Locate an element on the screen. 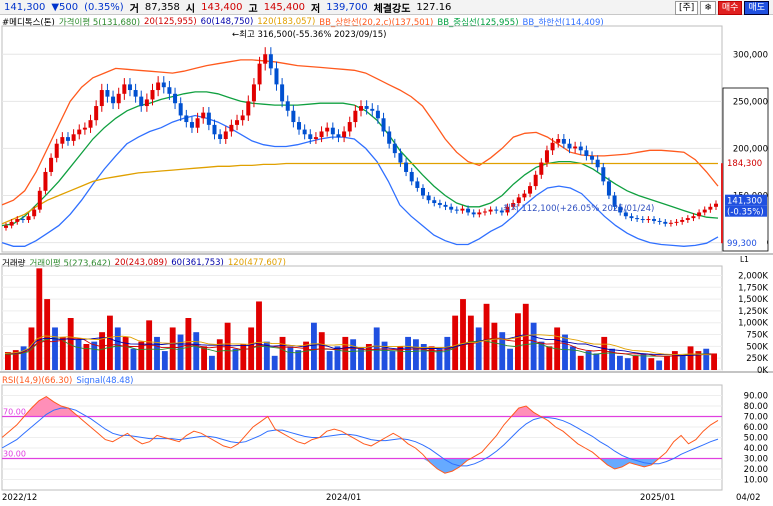 This screenshot has width=773, height=506. volume-tick-label: 500K is located at coordinates (757, 347).